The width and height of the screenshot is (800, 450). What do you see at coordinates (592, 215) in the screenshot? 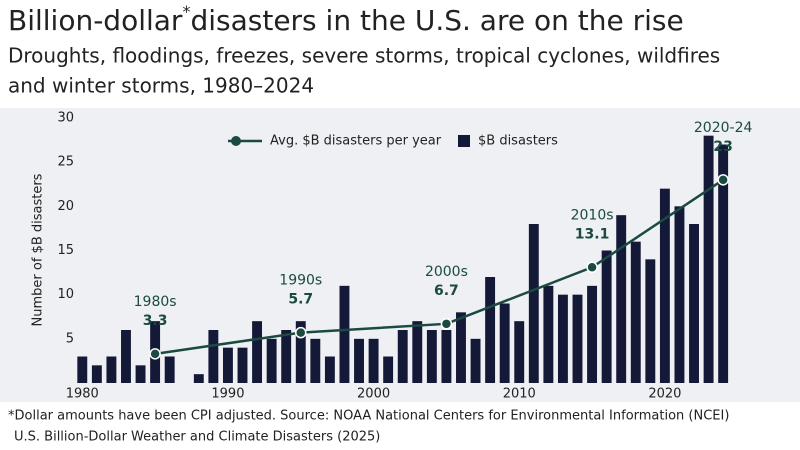
I see `period-label: 2010s` at bounding box center [592, 215].